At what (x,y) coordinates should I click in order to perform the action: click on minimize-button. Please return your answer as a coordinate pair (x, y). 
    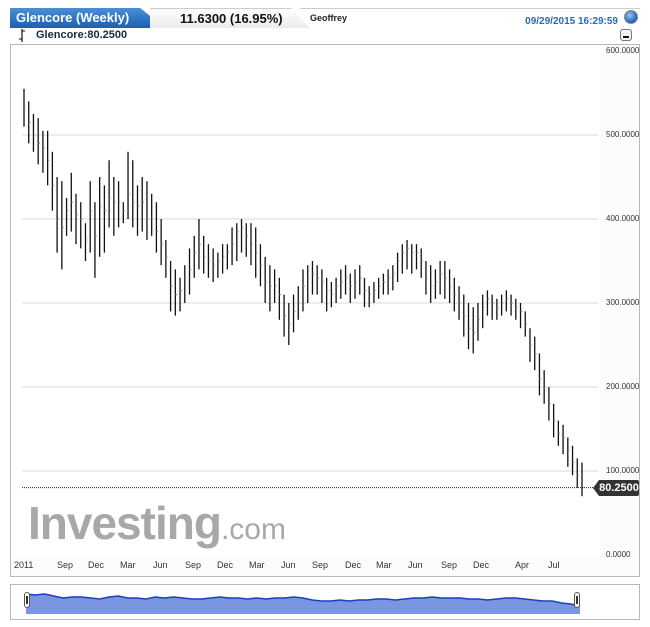
    Looking at the image, I should click on (626, 35).